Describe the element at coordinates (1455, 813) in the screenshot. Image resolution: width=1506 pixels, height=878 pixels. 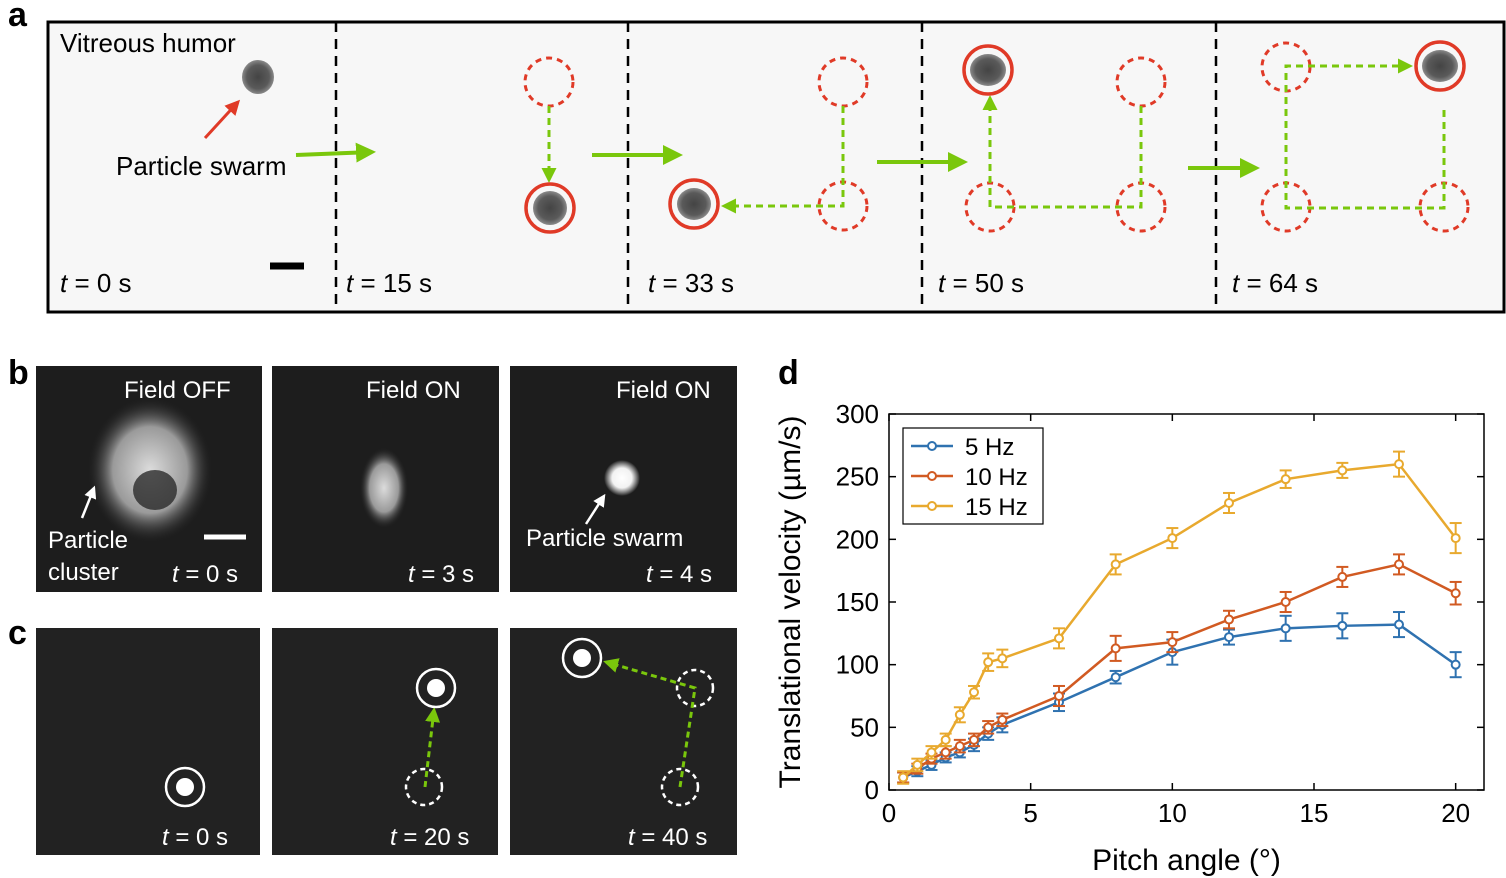
I see `x-tick-label: 20` at that location.